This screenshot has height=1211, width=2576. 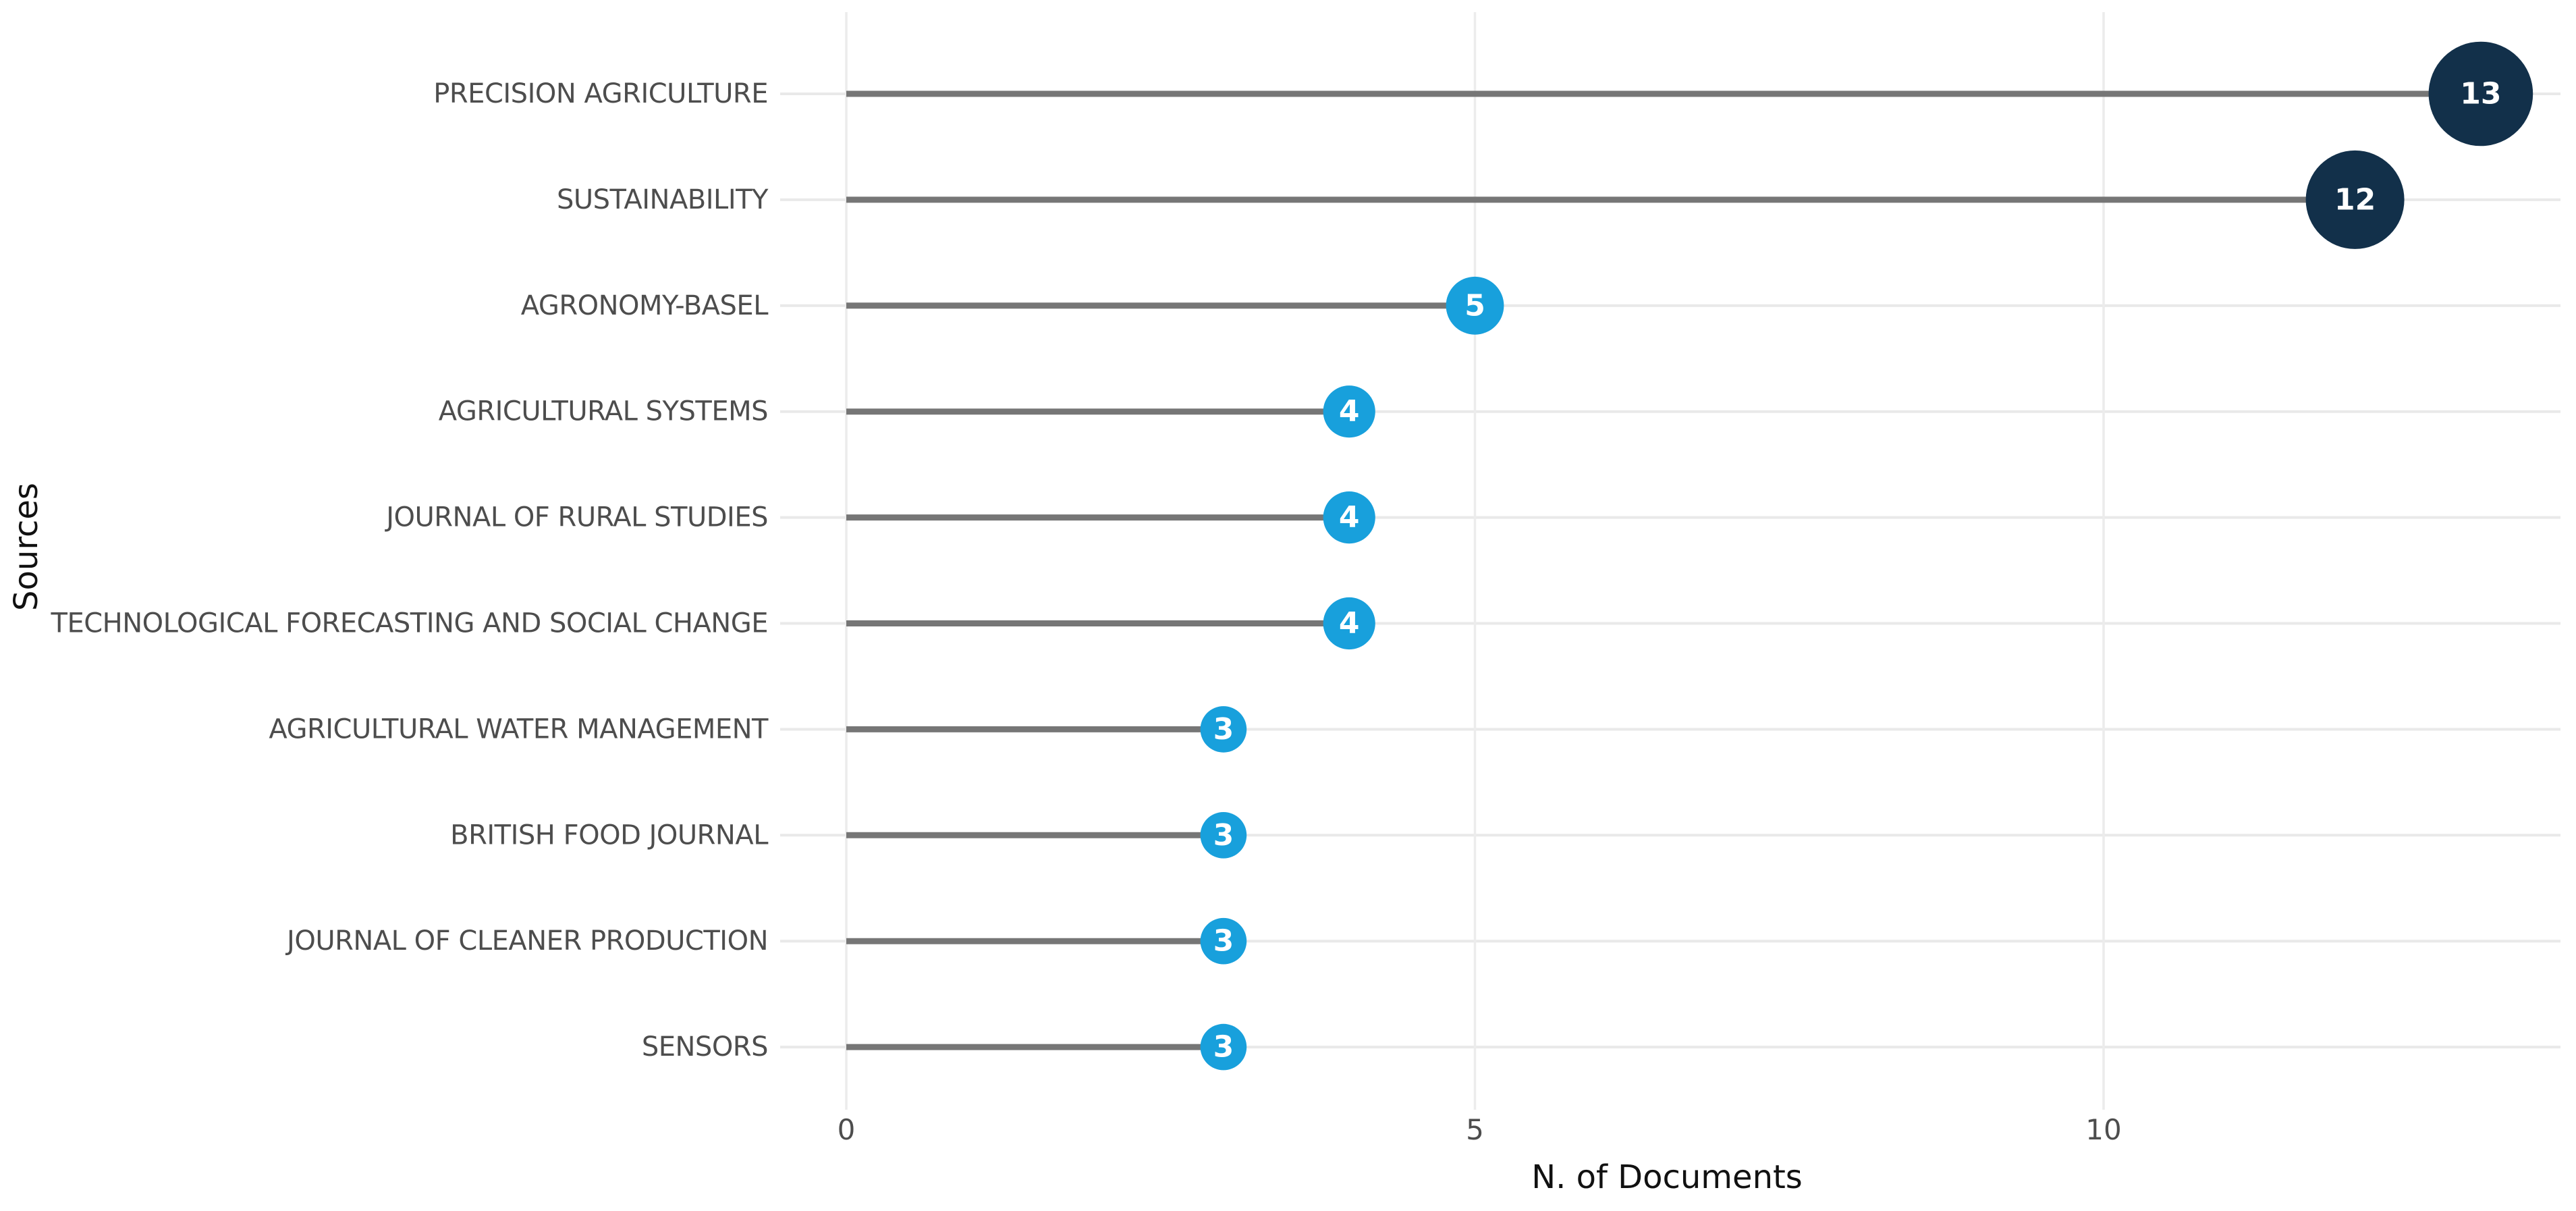 What do you see at coordinates (526, 941) in the screenshot?
I see `source-label: JOURNAL OF CLEANER PRODUCTION` at bounding box center [526, 941].